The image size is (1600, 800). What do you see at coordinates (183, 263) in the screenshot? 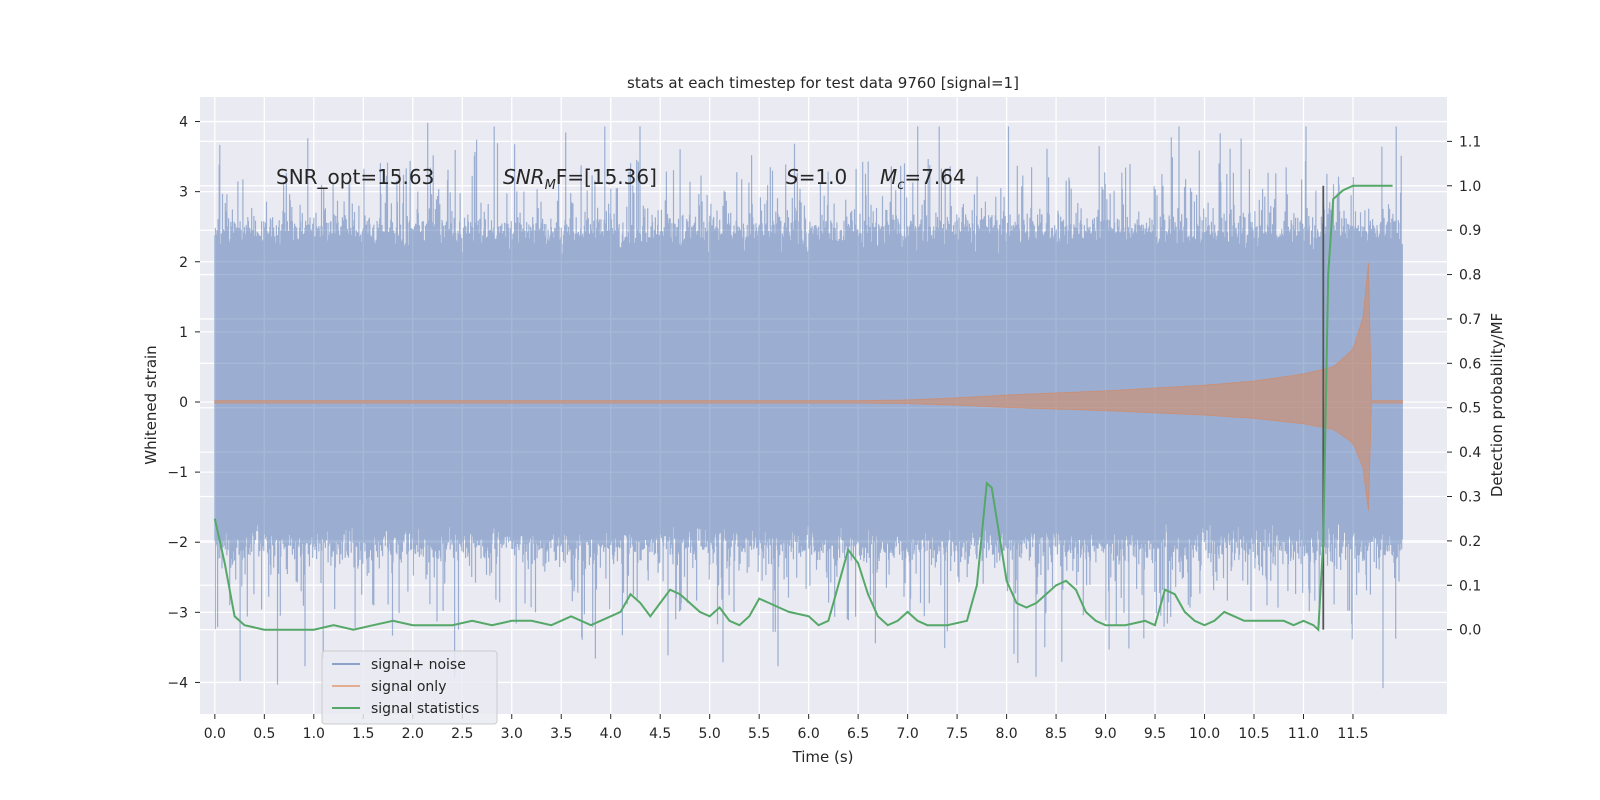
I see `y-tick-label: 2` at bounding box center [183, 263].